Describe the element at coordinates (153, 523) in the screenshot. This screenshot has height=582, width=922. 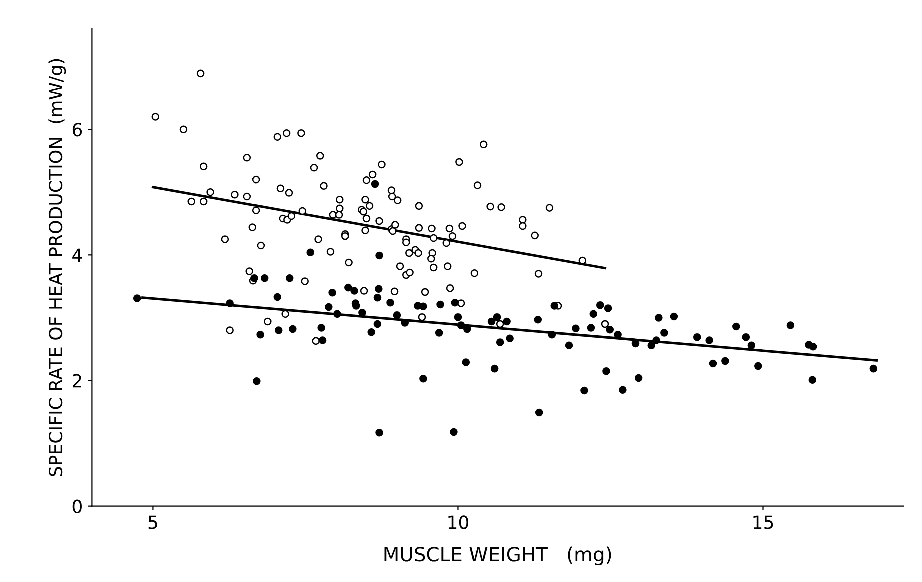
I see `x-tick-label: 5` at that location.